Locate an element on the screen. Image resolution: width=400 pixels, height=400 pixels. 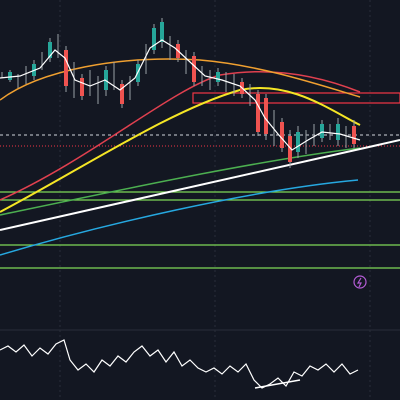
icon-circle is located at coordinates (360, 282).